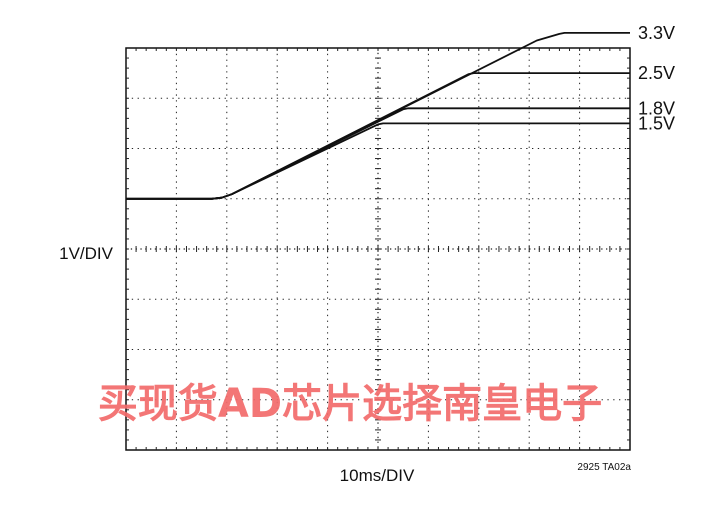  I want to click on part-code: 2925 TA02a, so click(604, 467).